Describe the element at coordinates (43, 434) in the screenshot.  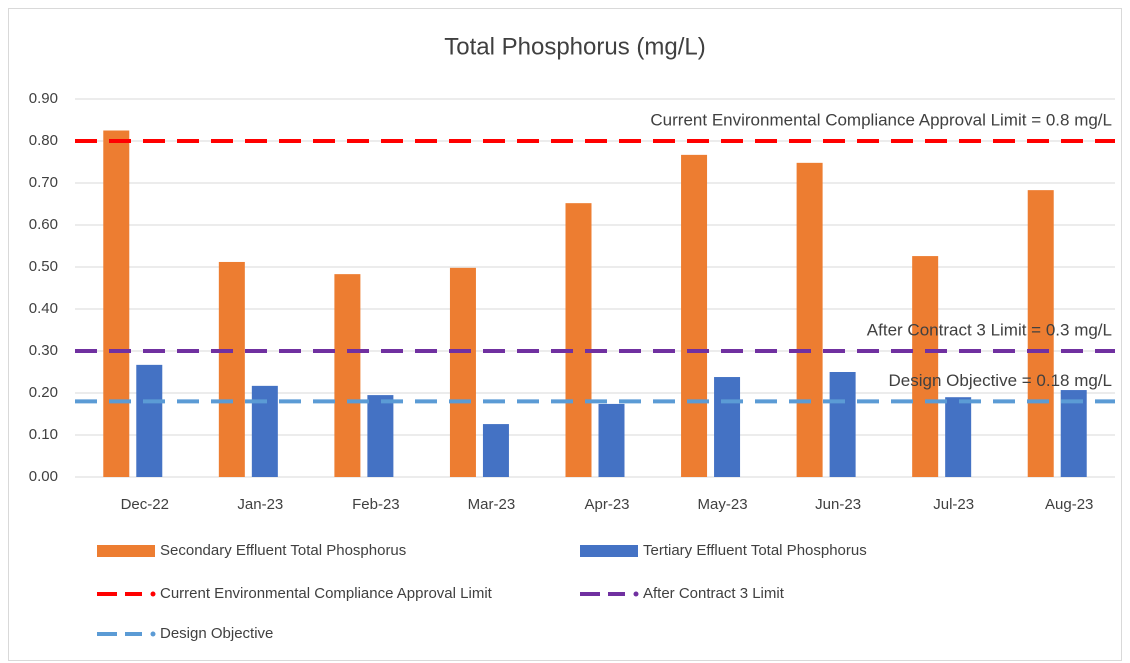
I see `y-tick-label: 0.10` at that location.